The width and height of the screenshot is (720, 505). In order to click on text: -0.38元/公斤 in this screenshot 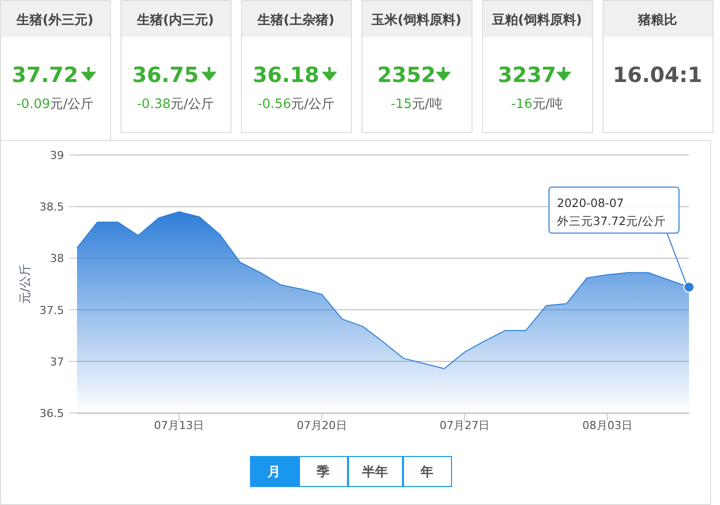, I will do `click(175, 104)`.